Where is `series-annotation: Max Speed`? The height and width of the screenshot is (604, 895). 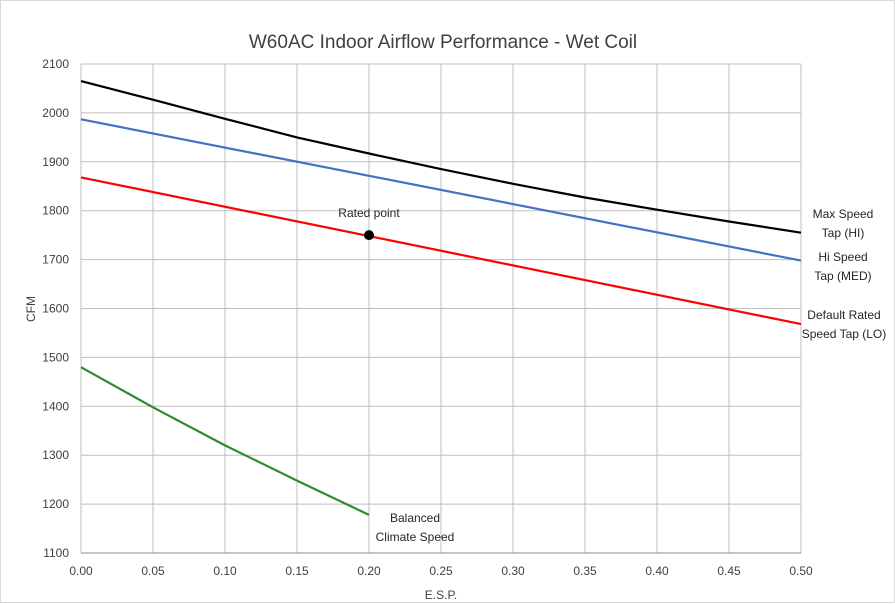 series-annotation: Max Speed is located at coordinates (843, 214).